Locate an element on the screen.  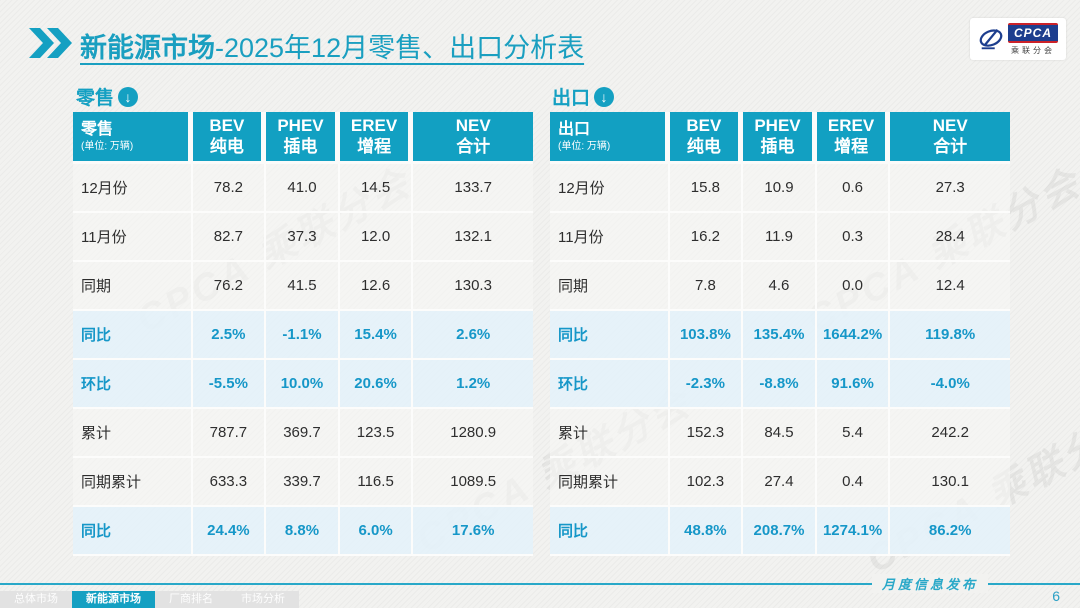
table-row-highlight: 同比 103.8% 135.4% 1644.2% 119.8% is located at coordinates (780, 335).